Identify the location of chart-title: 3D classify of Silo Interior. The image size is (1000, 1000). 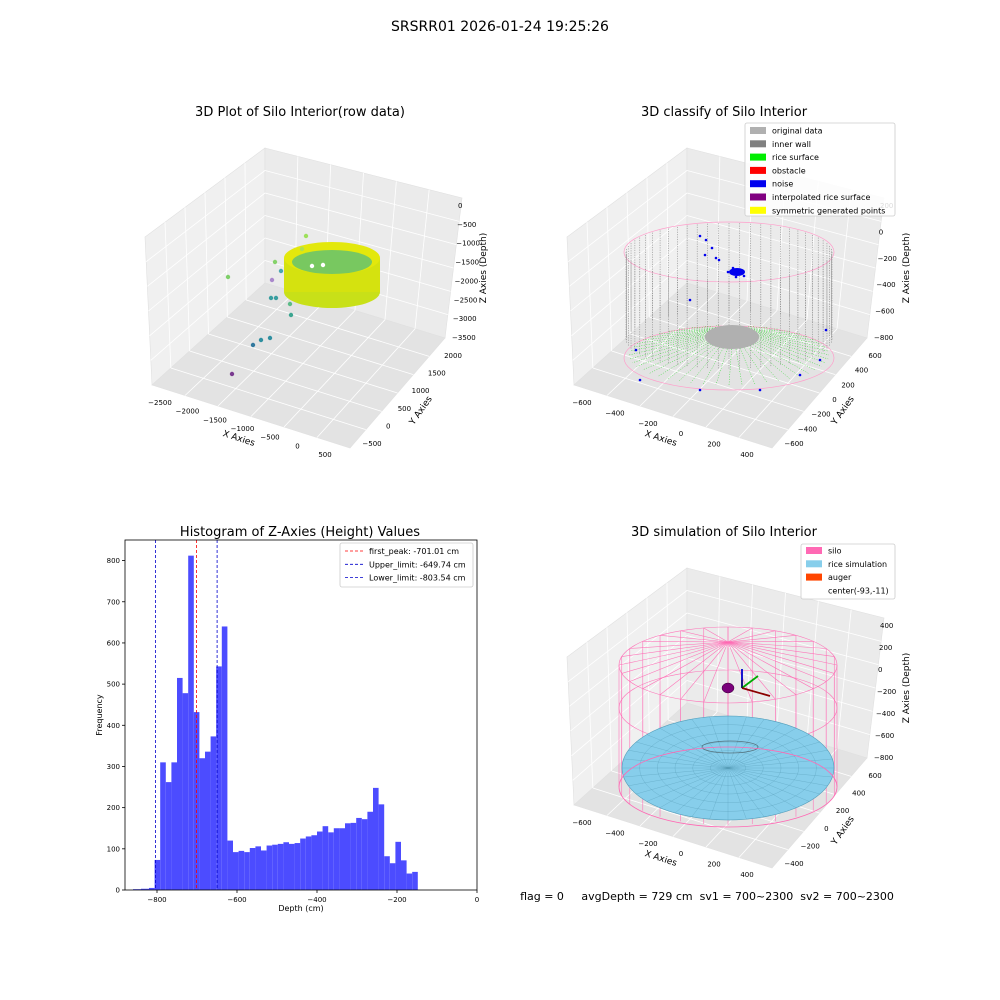
(724, 112).